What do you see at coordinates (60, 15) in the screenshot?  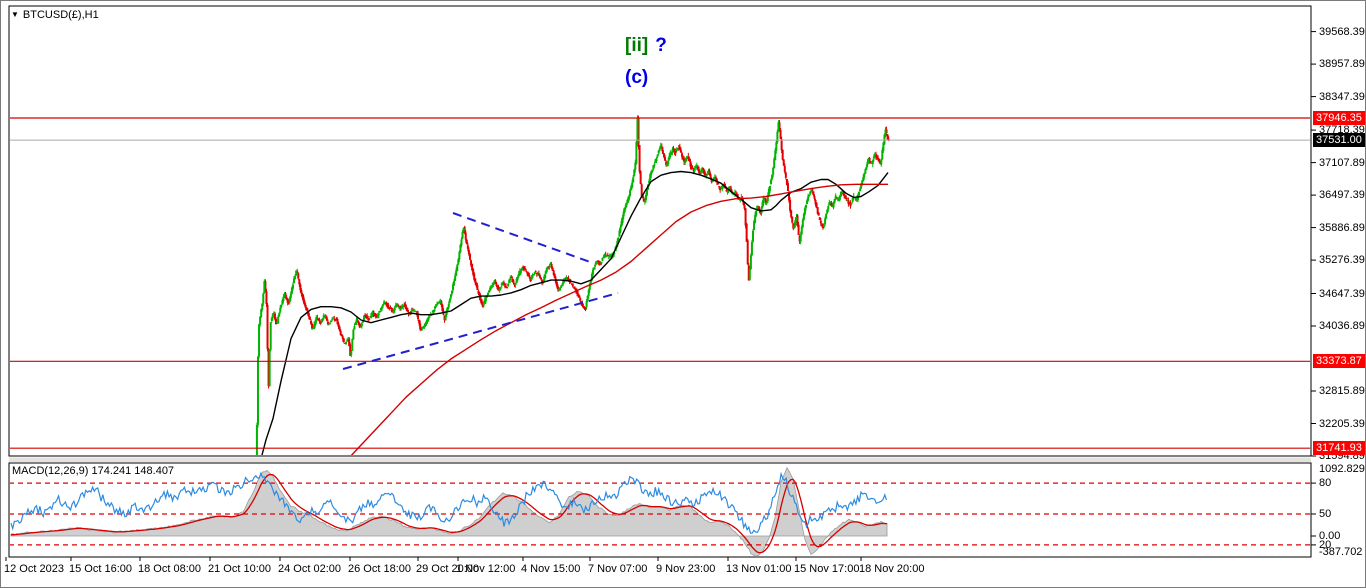 I see `symbol-title-label: BTCUSD(£),H1` at bounding box center [60, 15].